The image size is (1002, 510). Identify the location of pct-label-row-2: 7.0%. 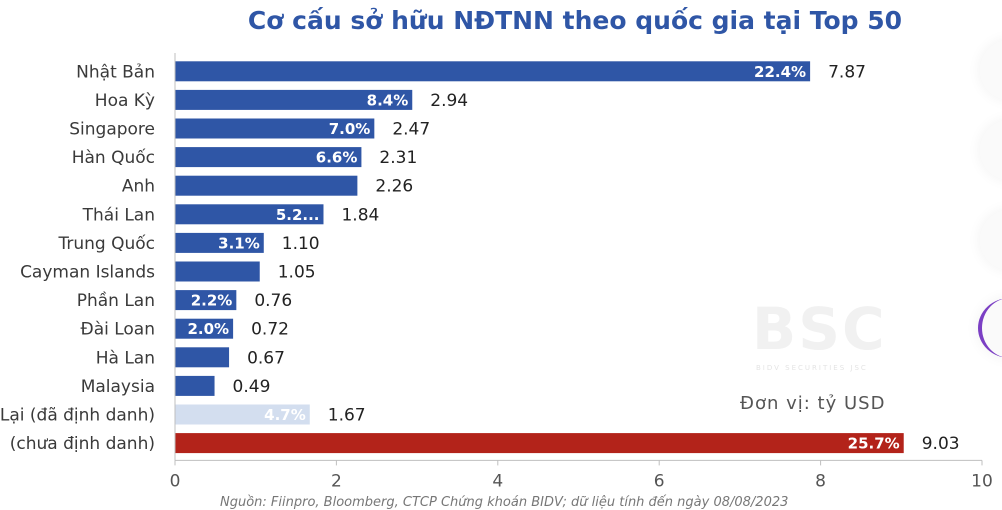
(350, 129).